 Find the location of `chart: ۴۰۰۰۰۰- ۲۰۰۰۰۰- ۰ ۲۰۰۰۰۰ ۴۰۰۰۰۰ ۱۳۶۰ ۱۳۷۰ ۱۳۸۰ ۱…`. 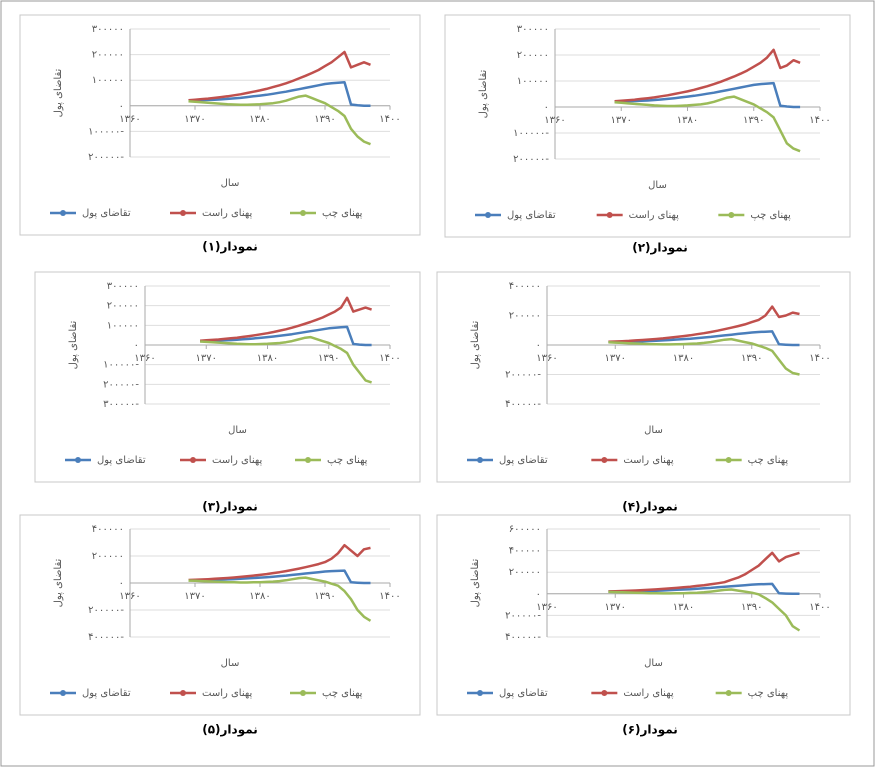

chart: ۴۰۰۰۰۰- ۲۰۰۰۰۰- ۰ ۲۰۰۰۰۰ ۴۰۰۰۰۰ ۱۳۶۰ ۱۳۷۰ ۱۳۸۰ ۱… is located at coordinates (220, 626).